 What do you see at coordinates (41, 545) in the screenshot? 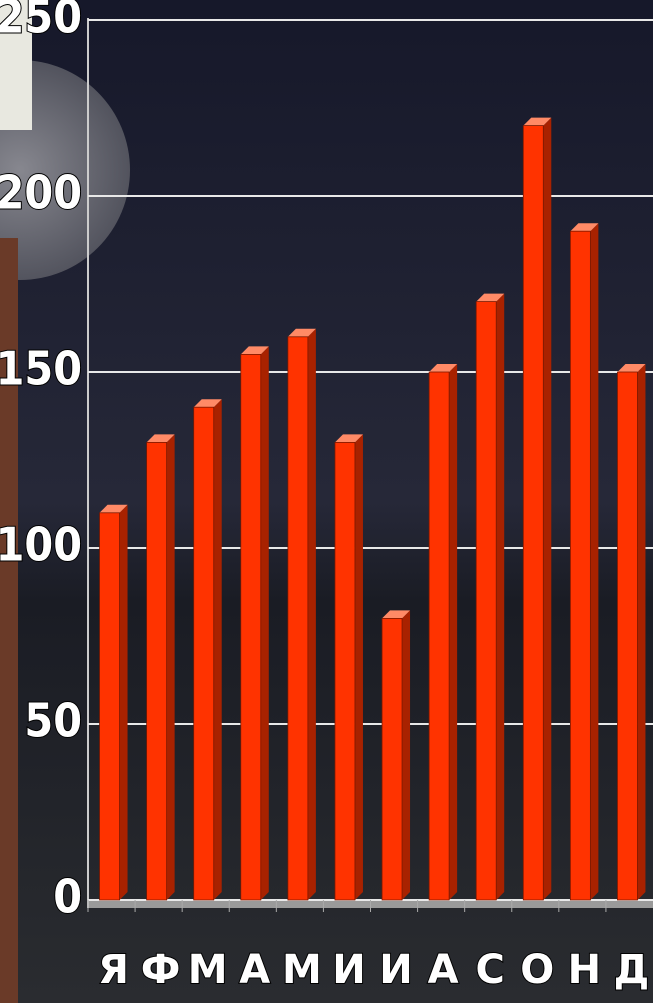
I see `y-tick-label: 100` at bounding box center [41, 545].